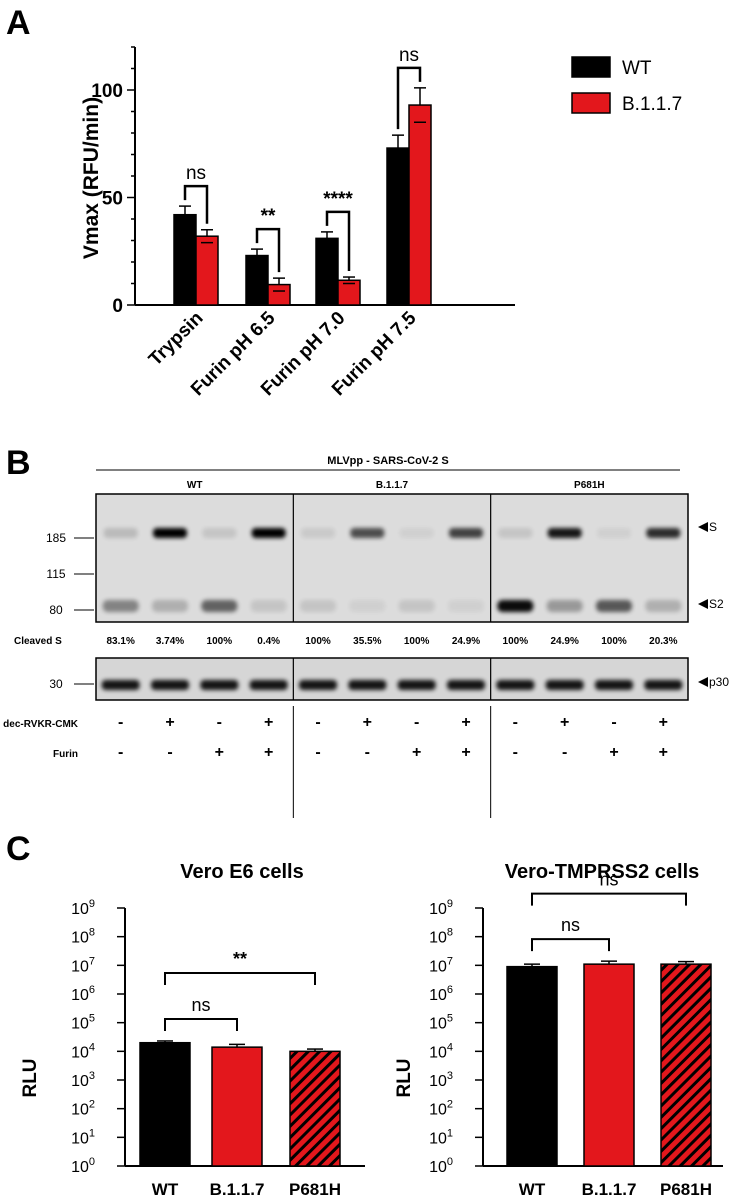 This screenshot has width=740, height=1200. What do you see at coordinates (338, 241) in the screenshot?
I see `panel-a-significance-bracket` at bounding box center [338, 241].